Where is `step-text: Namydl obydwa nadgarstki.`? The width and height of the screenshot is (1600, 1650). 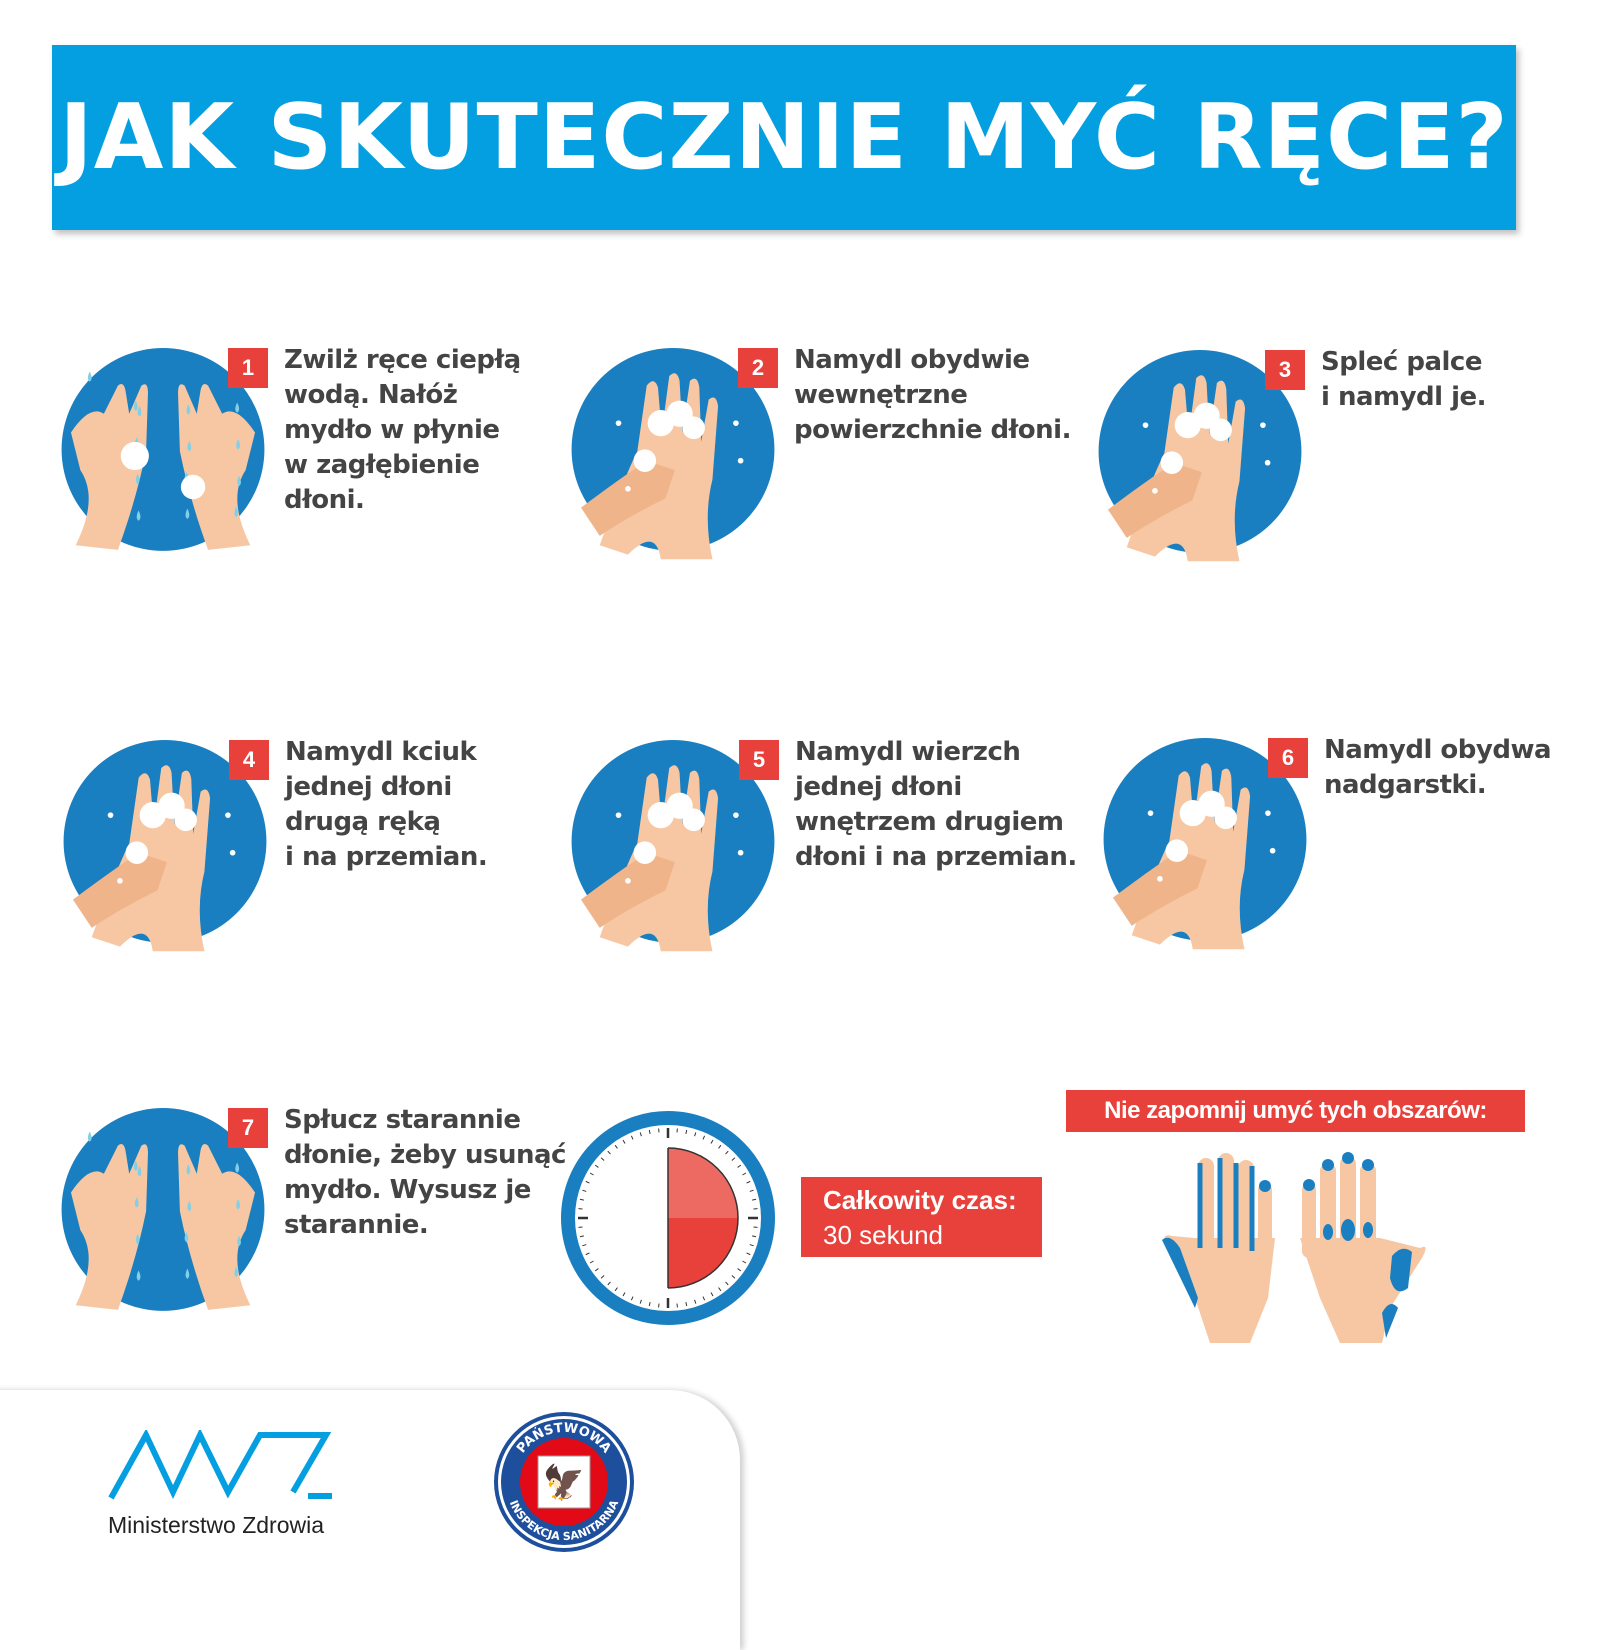 step-text: Namydl obydwa nadgarstki. is located at coordinates (1437, 768).